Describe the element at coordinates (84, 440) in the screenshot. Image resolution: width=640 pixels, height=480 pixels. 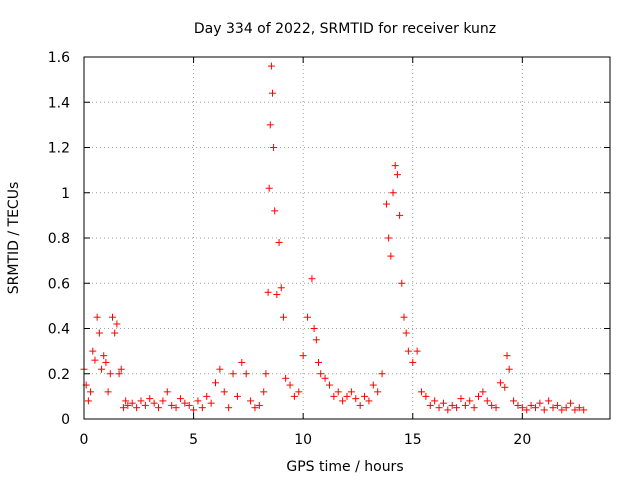
I see `x-tick-label: 0` at that location.